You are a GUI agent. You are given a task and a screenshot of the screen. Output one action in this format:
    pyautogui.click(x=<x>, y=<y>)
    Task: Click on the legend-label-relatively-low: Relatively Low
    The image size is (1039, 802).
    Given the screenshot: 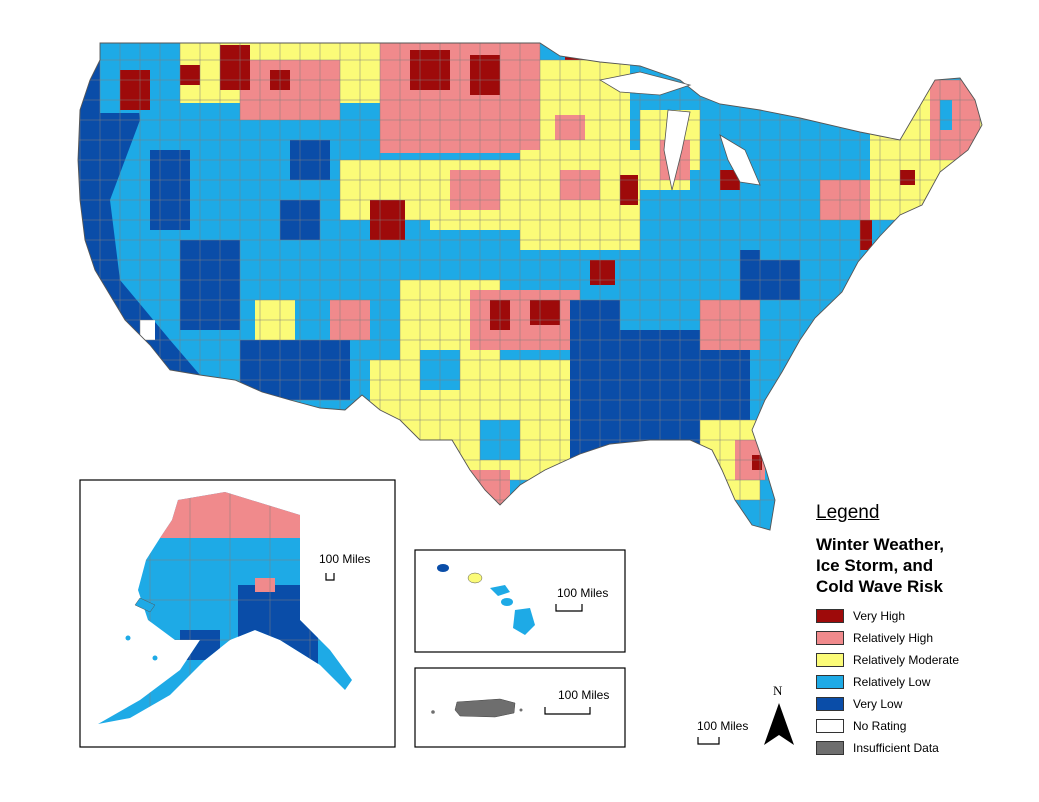 What is the action you would take?
    pyautogui.click(x=892, y=682)
    